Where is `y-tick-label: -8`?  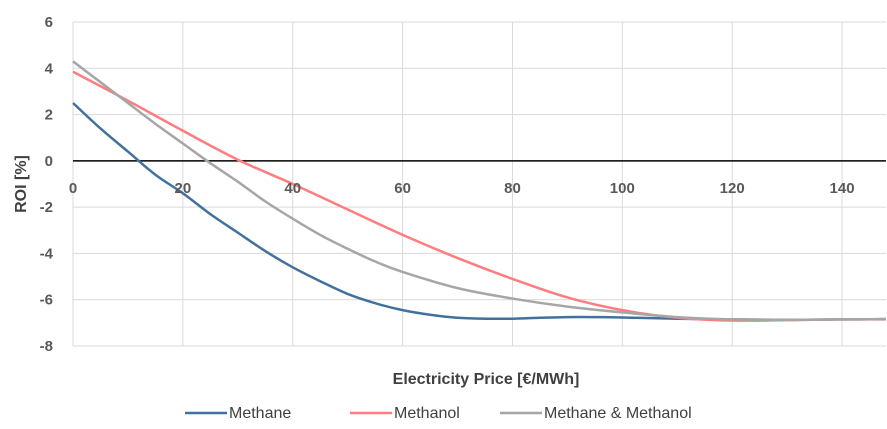
y-tick-label: -8 is located at coordinates (46, 346).